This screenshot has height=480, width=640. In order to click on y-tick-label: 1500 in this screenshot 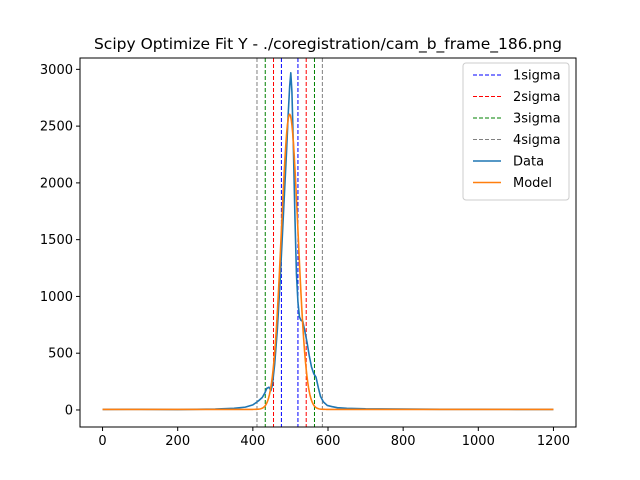, I will do `click(56, 240)`.